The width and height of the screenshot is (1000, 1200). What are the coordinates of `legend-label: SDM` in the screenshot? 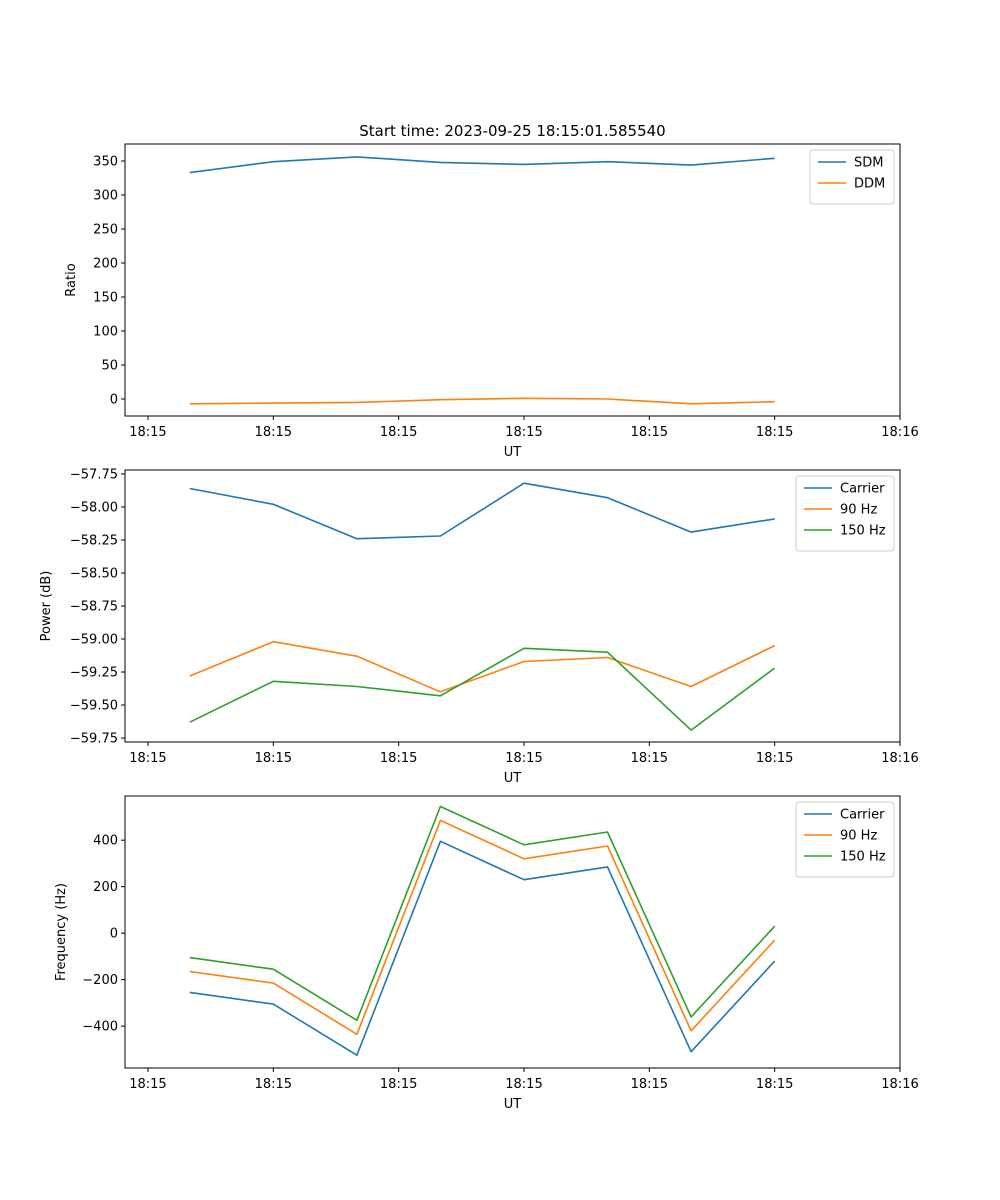 It's located at (868, 163).